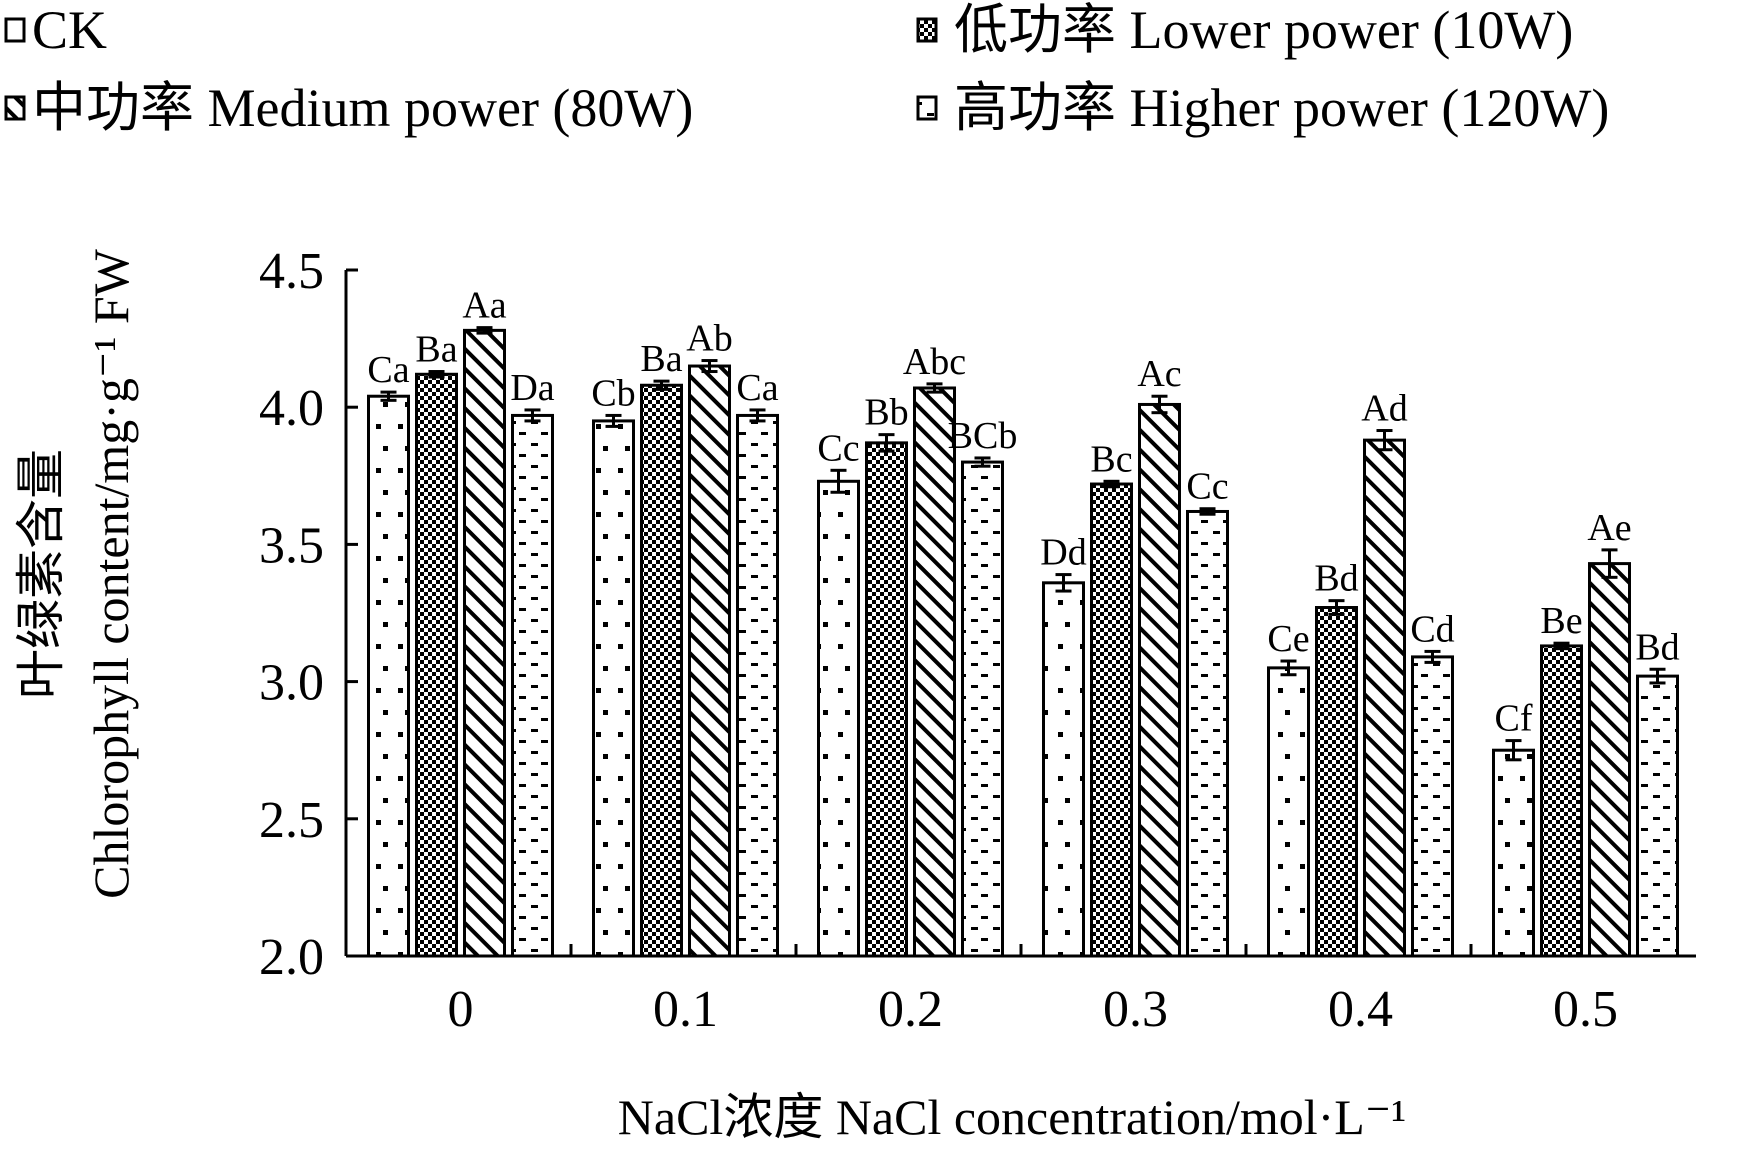  What do you see at coordinates (291, 408) in the screenshot?
I see `y-tick-label: 4.0` at bounding box center [291, 408].